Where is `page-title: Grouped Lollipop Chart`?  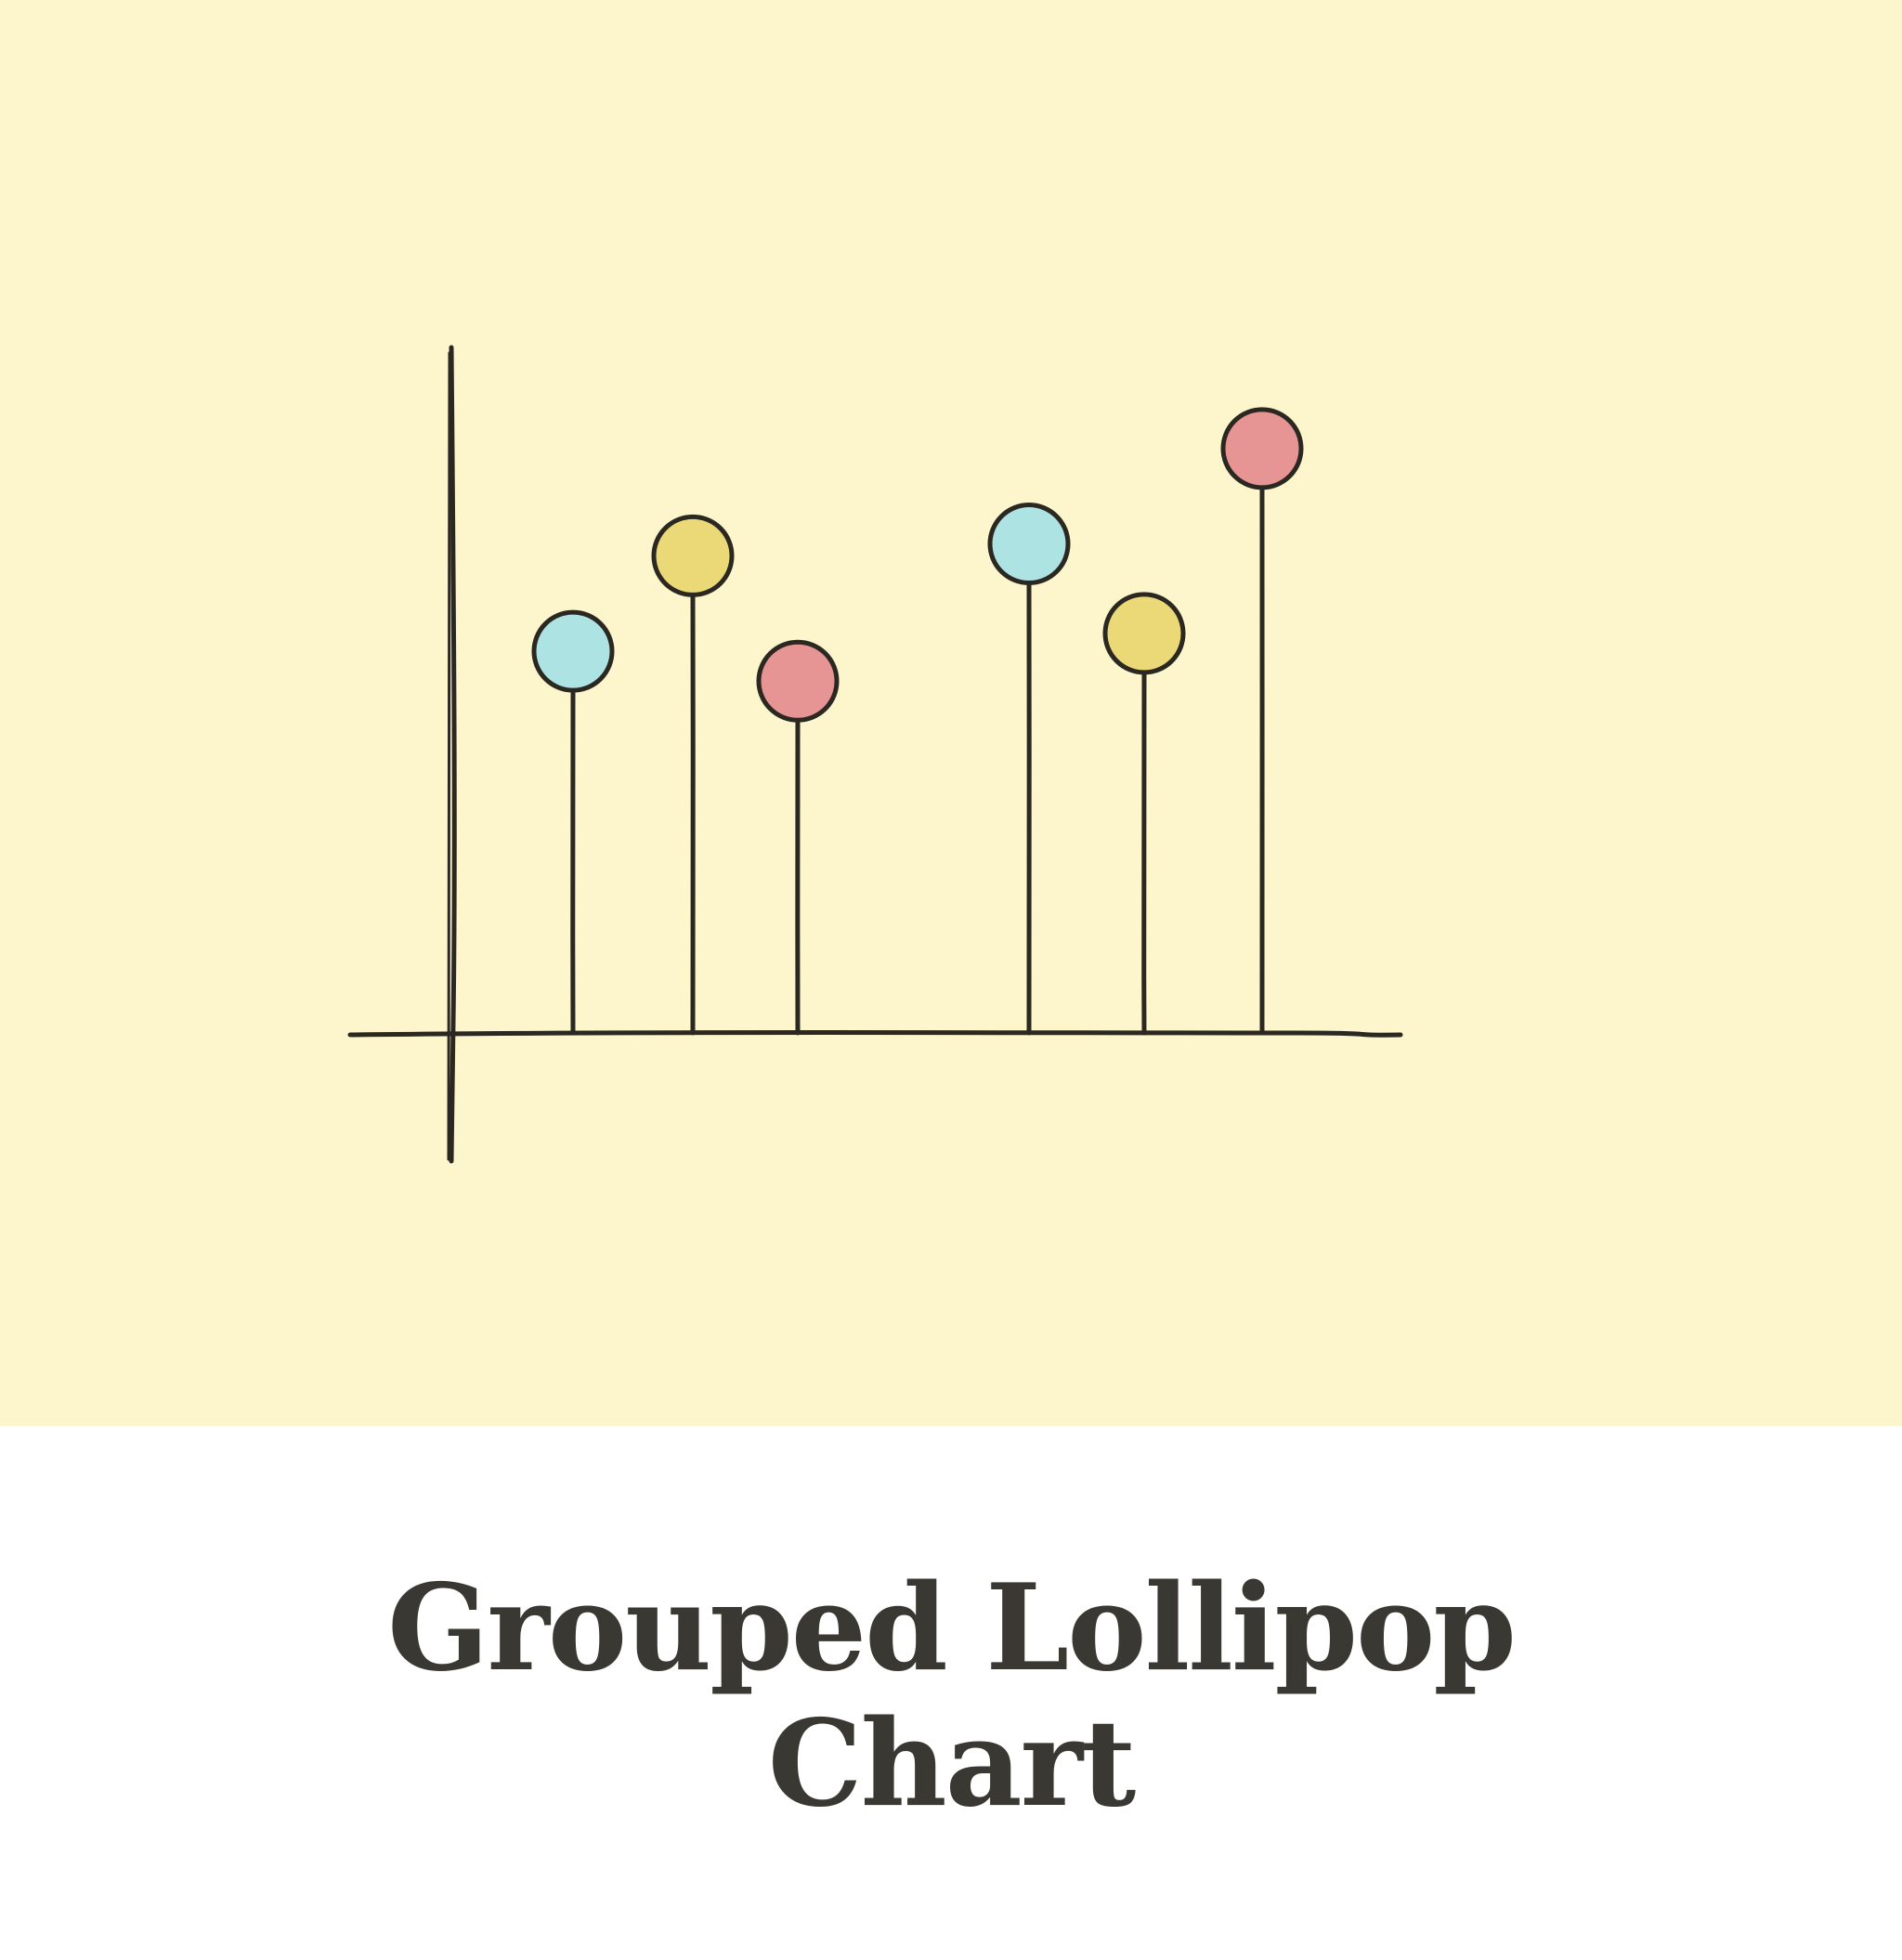 page-title: Grouped Lollipop Chart is located at coordinates (951, 1696).